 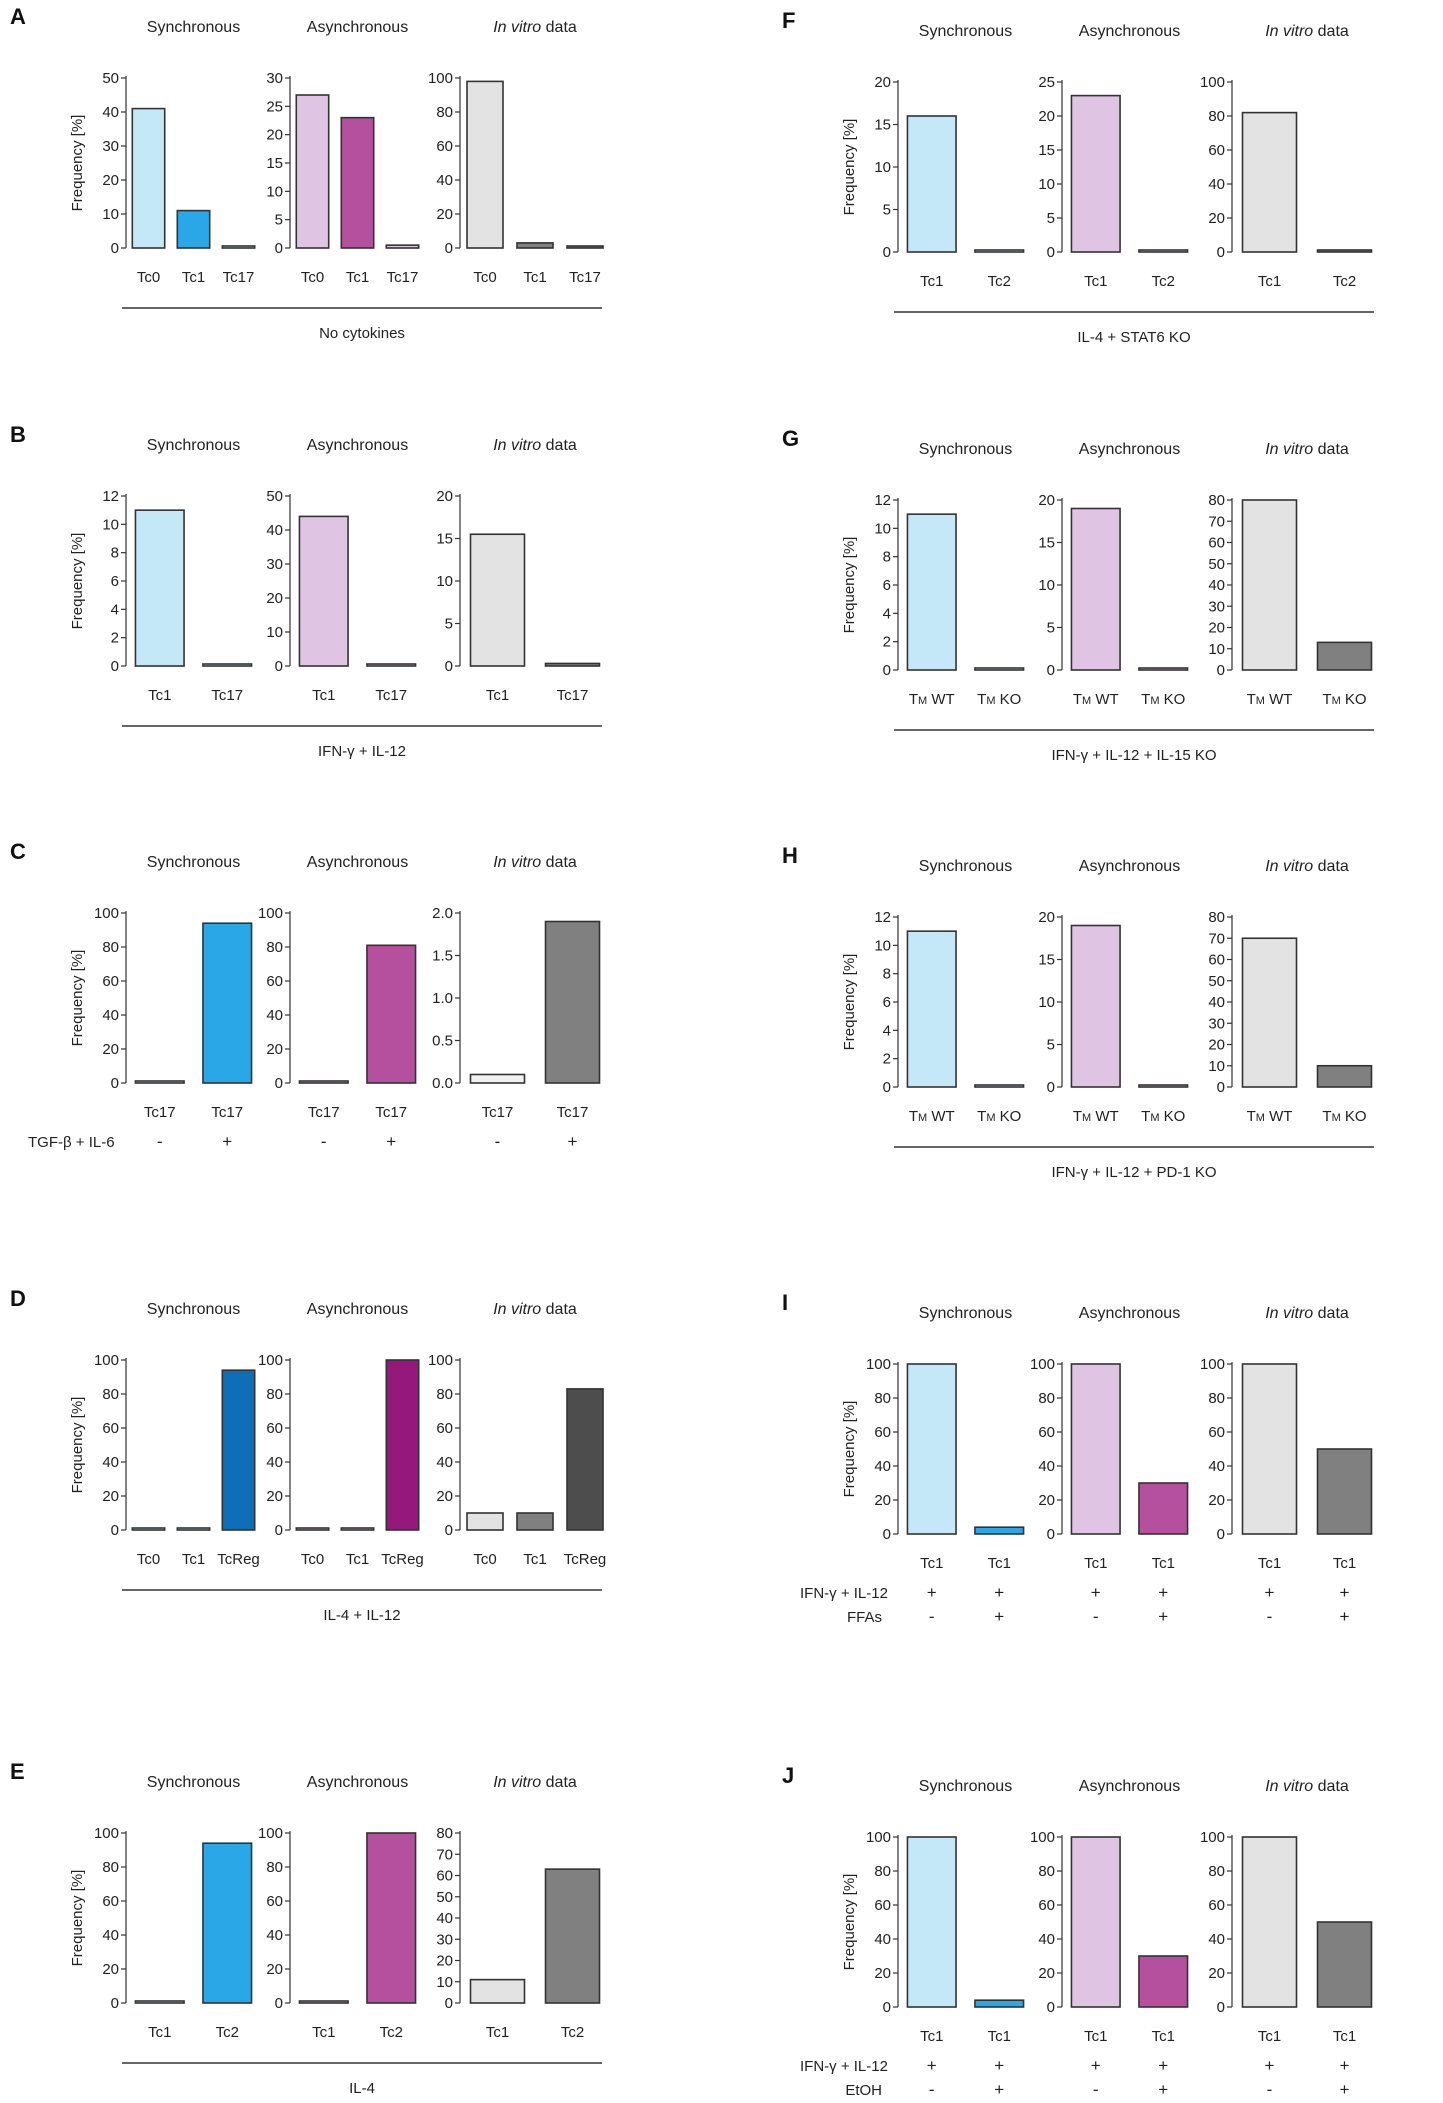 I want to click on panel-a-chart-2-title: In vitro data, so click(x=535, y=27).